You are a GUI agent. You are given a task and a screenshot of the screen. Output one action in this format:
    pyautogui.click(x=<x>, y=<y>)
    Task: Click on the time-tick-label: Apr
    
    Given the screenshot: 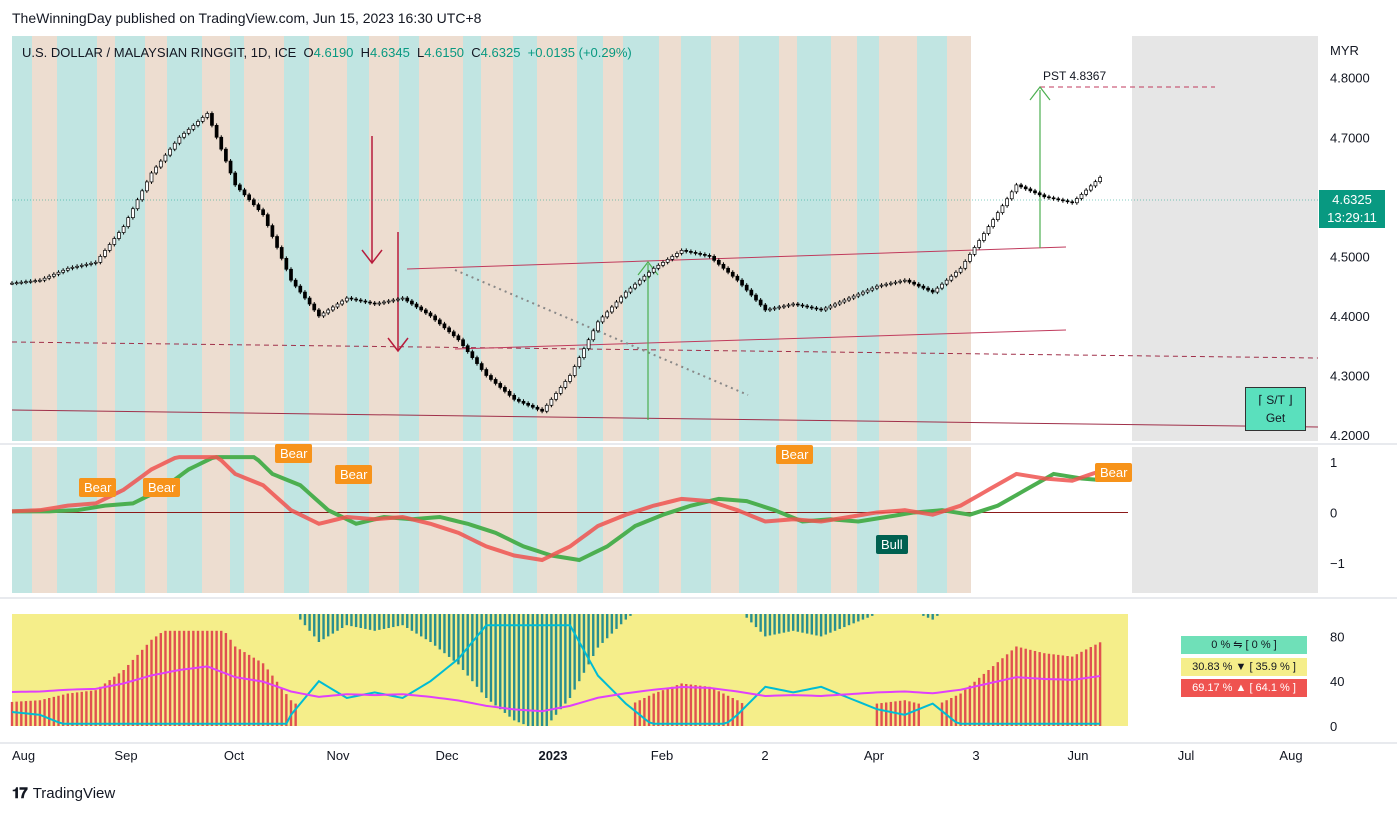 What is the action you would take?
    pyautogui.click(x=874, y=755)
    